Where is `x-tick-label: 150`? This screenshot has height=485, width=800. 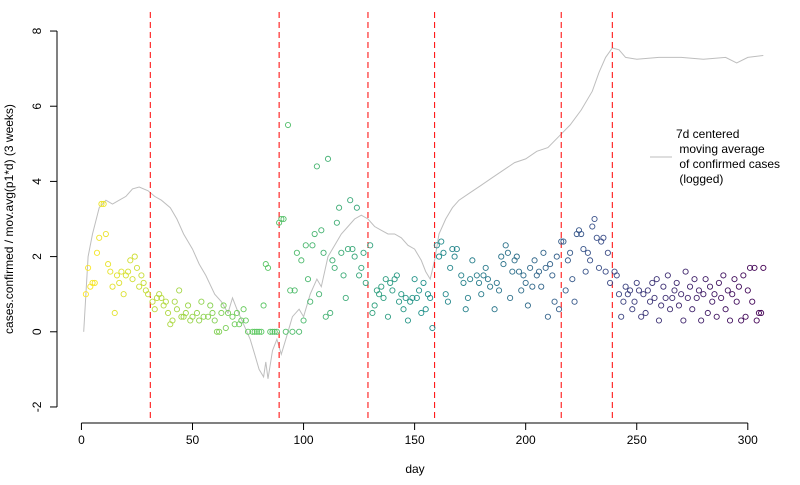
x-tick-label: 150 is located at coordinates (415, 440).